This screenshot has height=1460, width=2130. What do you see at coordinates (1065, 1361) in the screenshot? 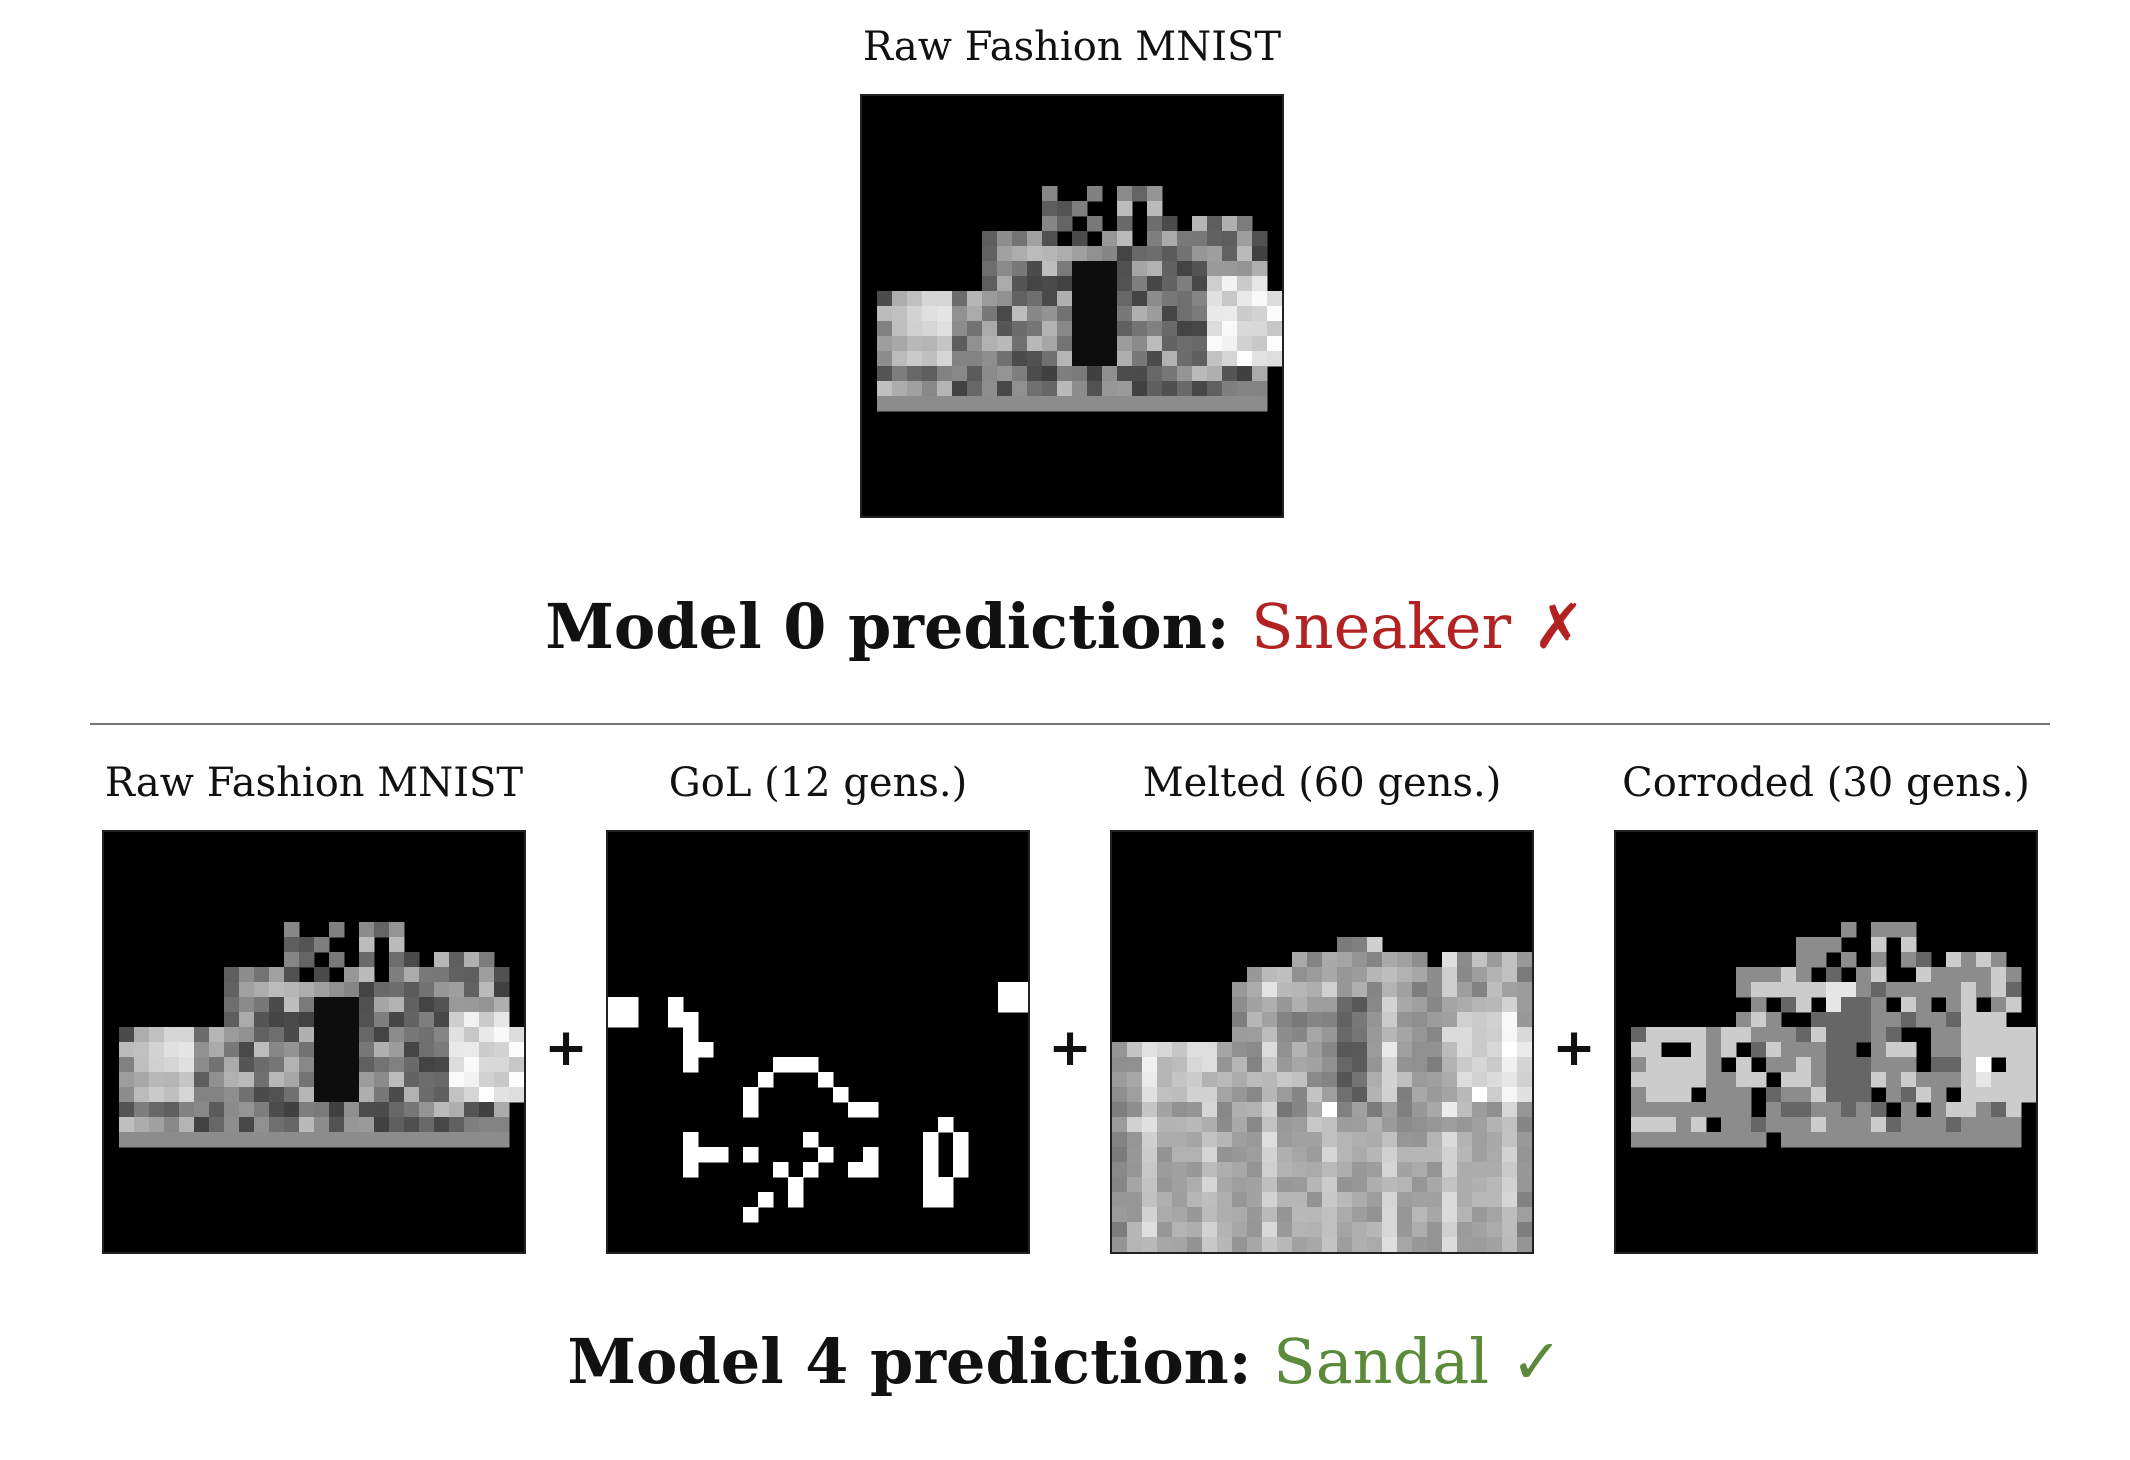
I see `model-4-prediction: Model 4 prediction: Sandal ✓` at bounding box center [1065, 1361].